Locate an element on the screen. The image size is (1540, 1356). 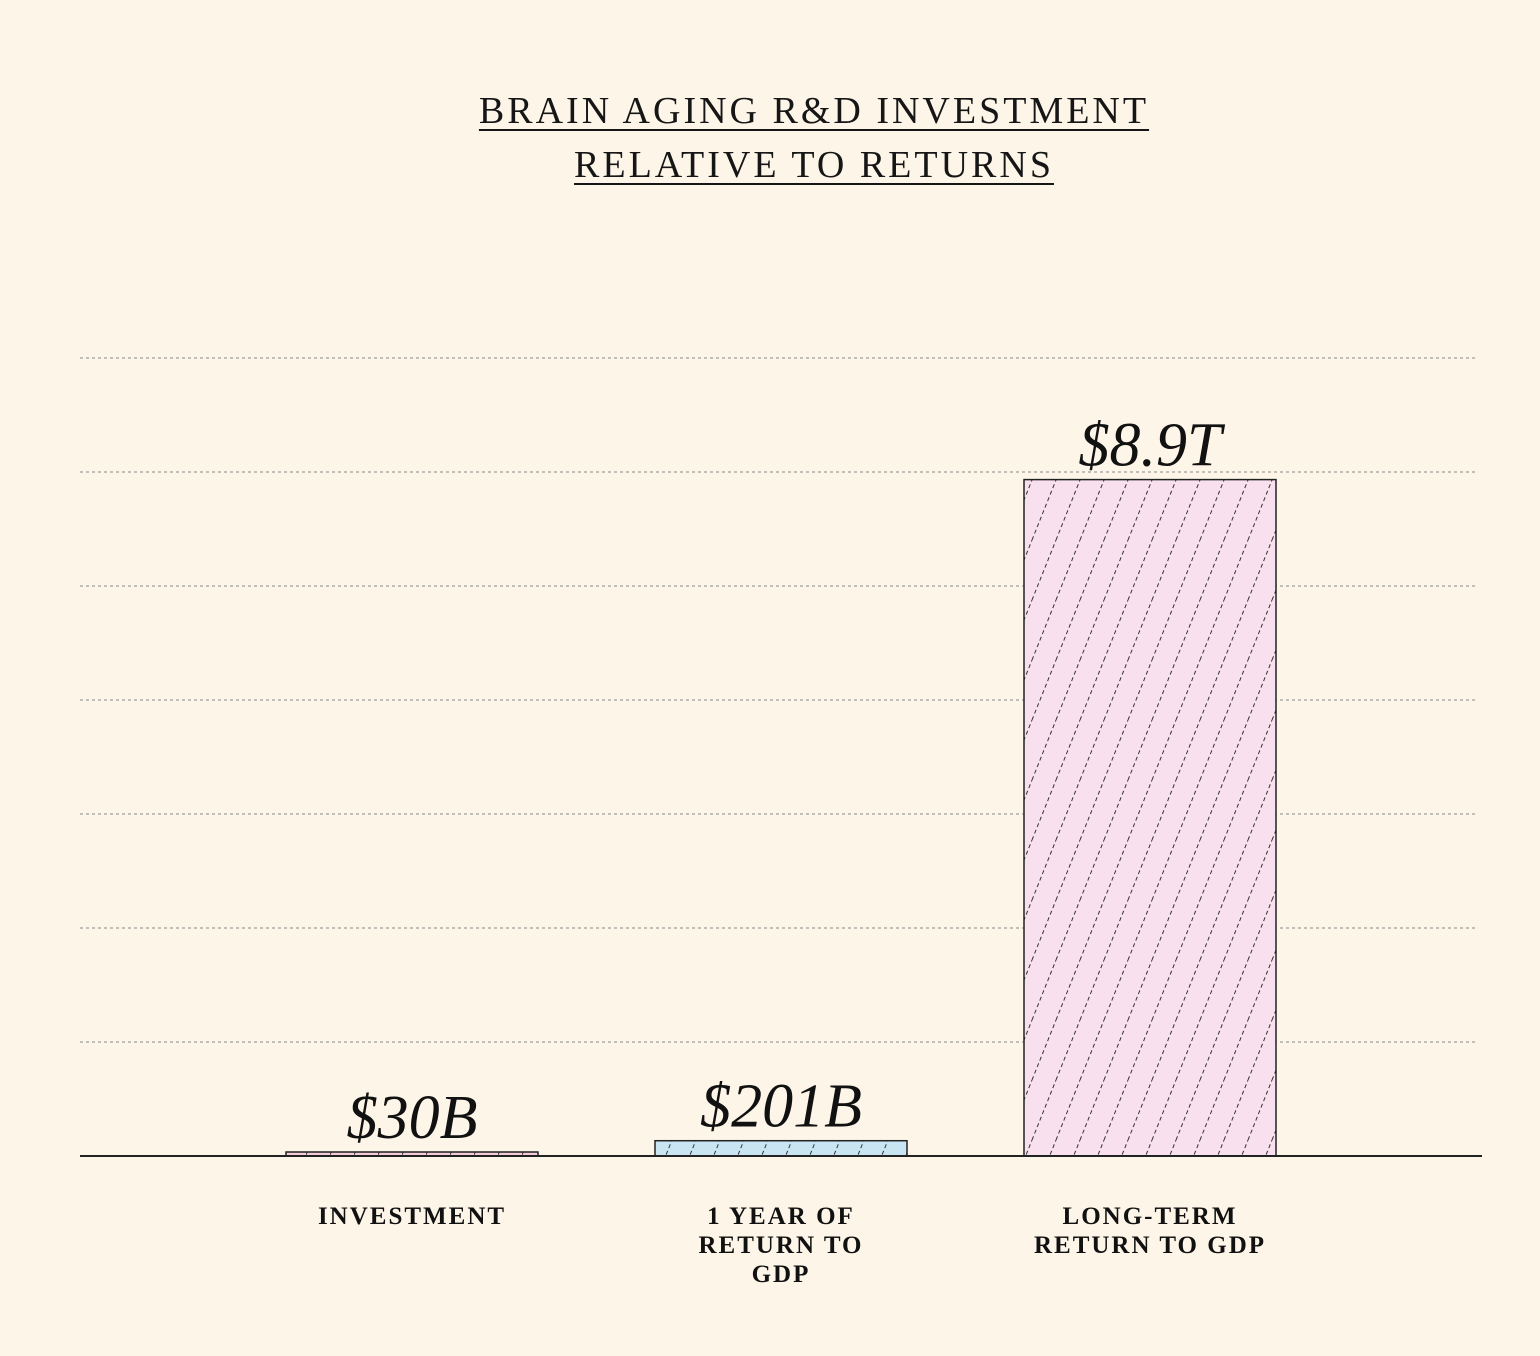
value-label: $30B is located at coordinates (412, 1118).